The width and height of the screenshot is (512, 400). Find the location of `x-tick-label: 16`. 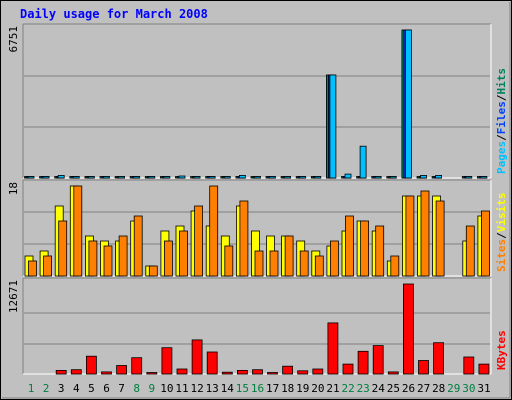

x-tick-label: 16 is located at coordinates (257, 388).